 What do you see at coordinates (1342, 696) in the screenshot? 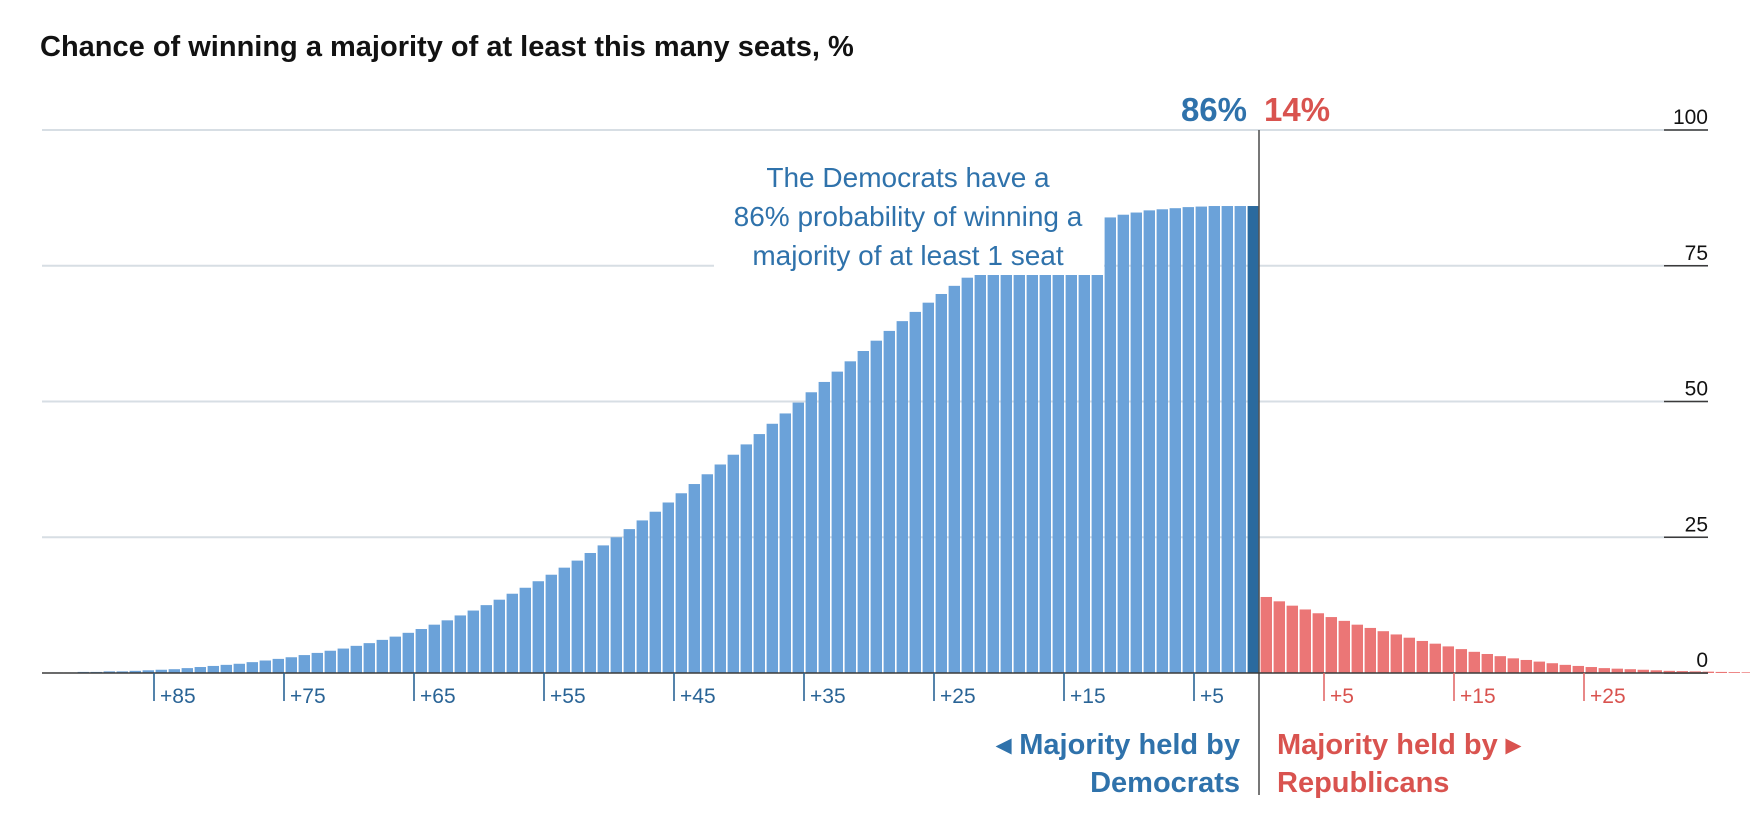
I see `x-tick-label: +5` at bounding box center [1342, 696].